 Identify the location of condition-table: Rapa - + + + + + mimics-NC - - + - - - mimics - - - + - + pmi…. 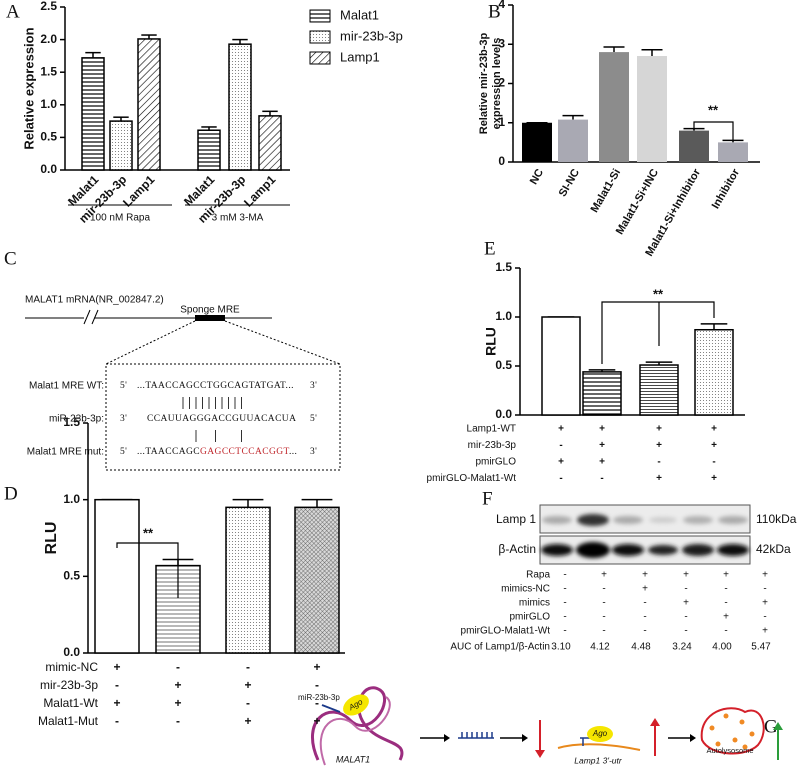
(610, 611).